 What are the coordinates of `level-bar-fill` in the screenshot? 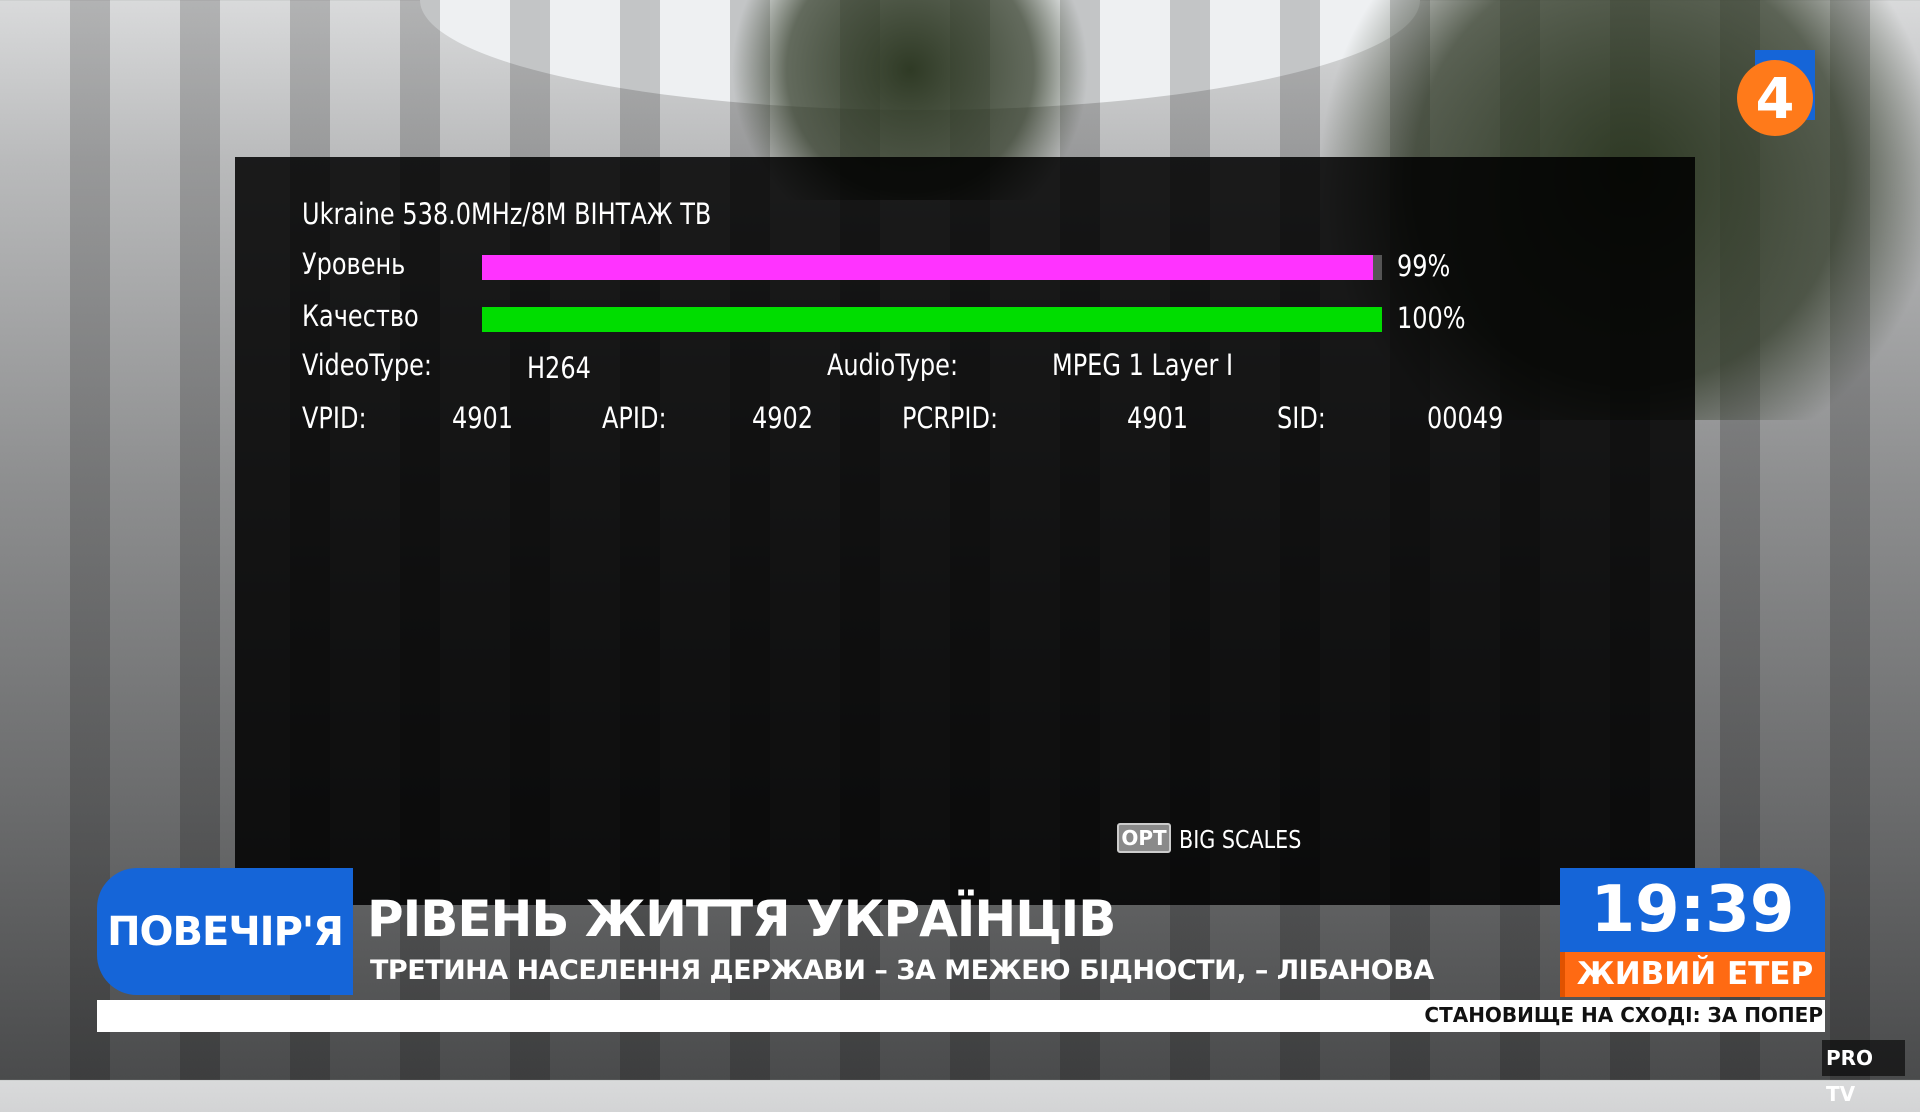 It's located at (927, 267).